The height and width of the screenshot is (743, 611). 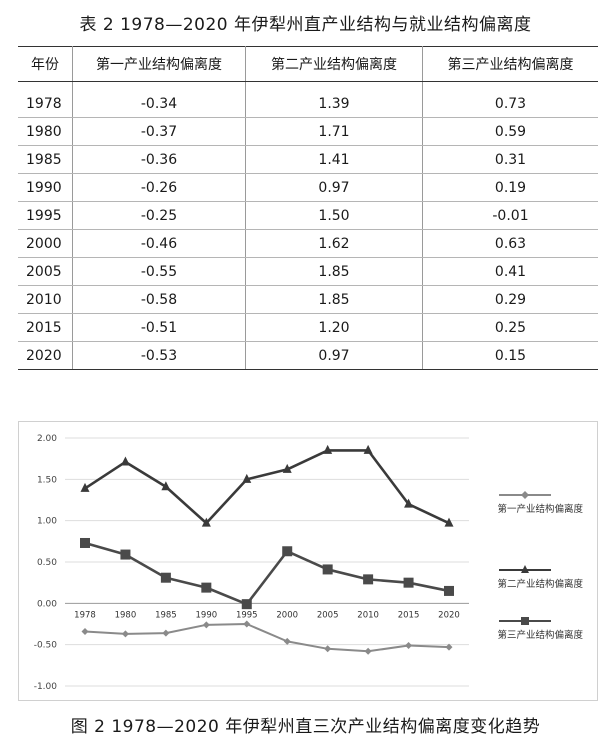 I want to click on table-row: 1990 -0.26 0.97 0.19, so click(x=308, y=187).